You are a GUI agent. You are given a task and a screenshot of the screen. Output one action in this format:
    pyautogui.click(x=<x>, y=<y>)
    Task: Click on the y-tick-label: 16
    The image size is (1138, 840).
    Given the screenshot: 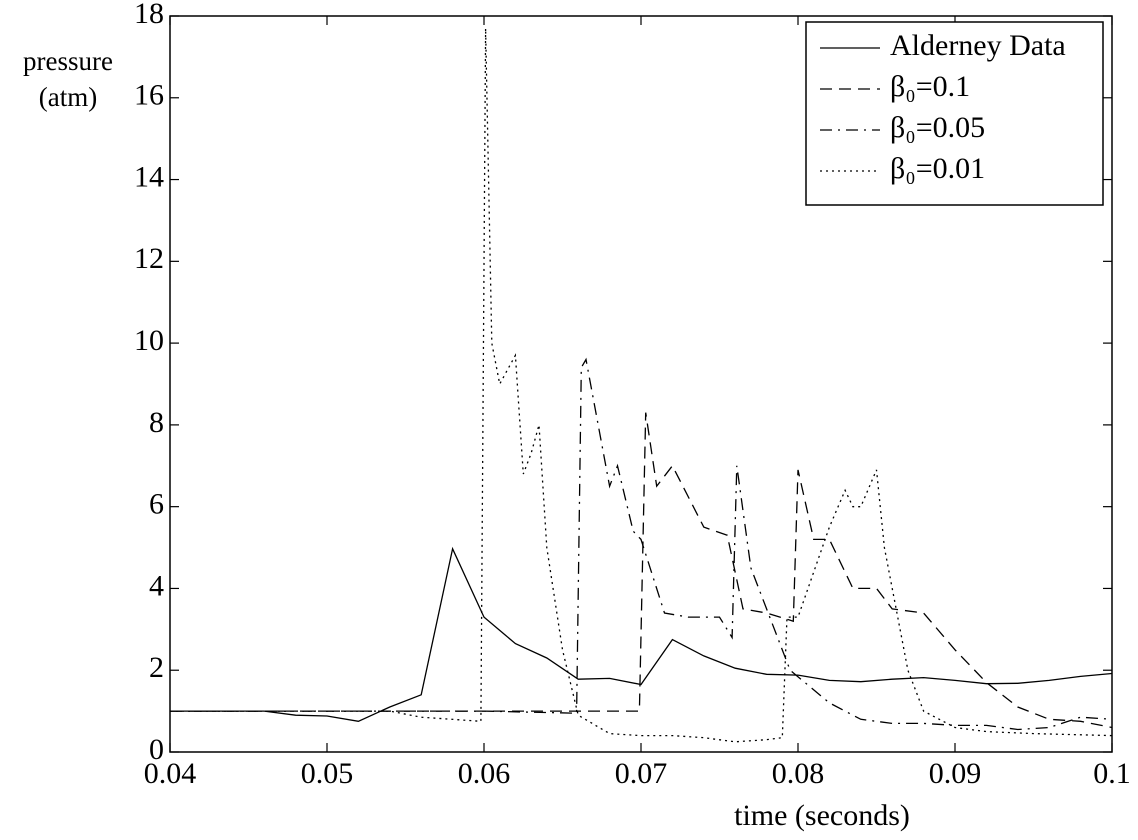 What is the action you would take?
    pyautogui.click(x=149, y=95)
    